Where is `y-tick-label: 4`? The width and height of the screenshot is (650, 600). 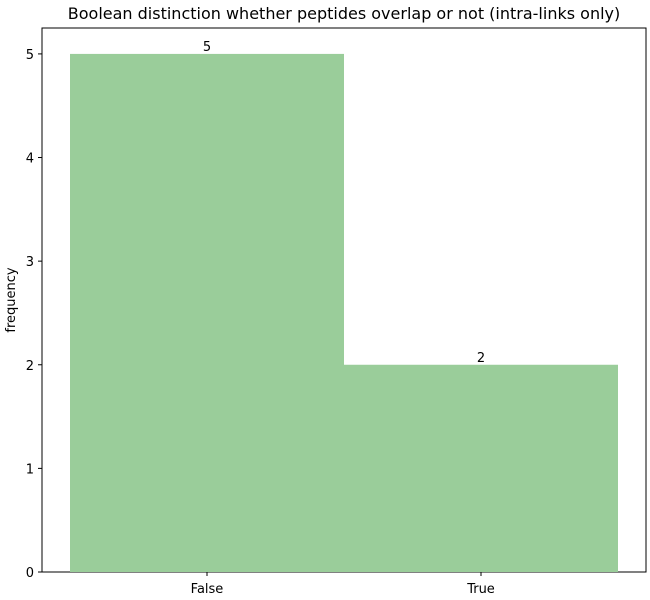
y-tick-label: 4 is located at coordinates (30, 159).